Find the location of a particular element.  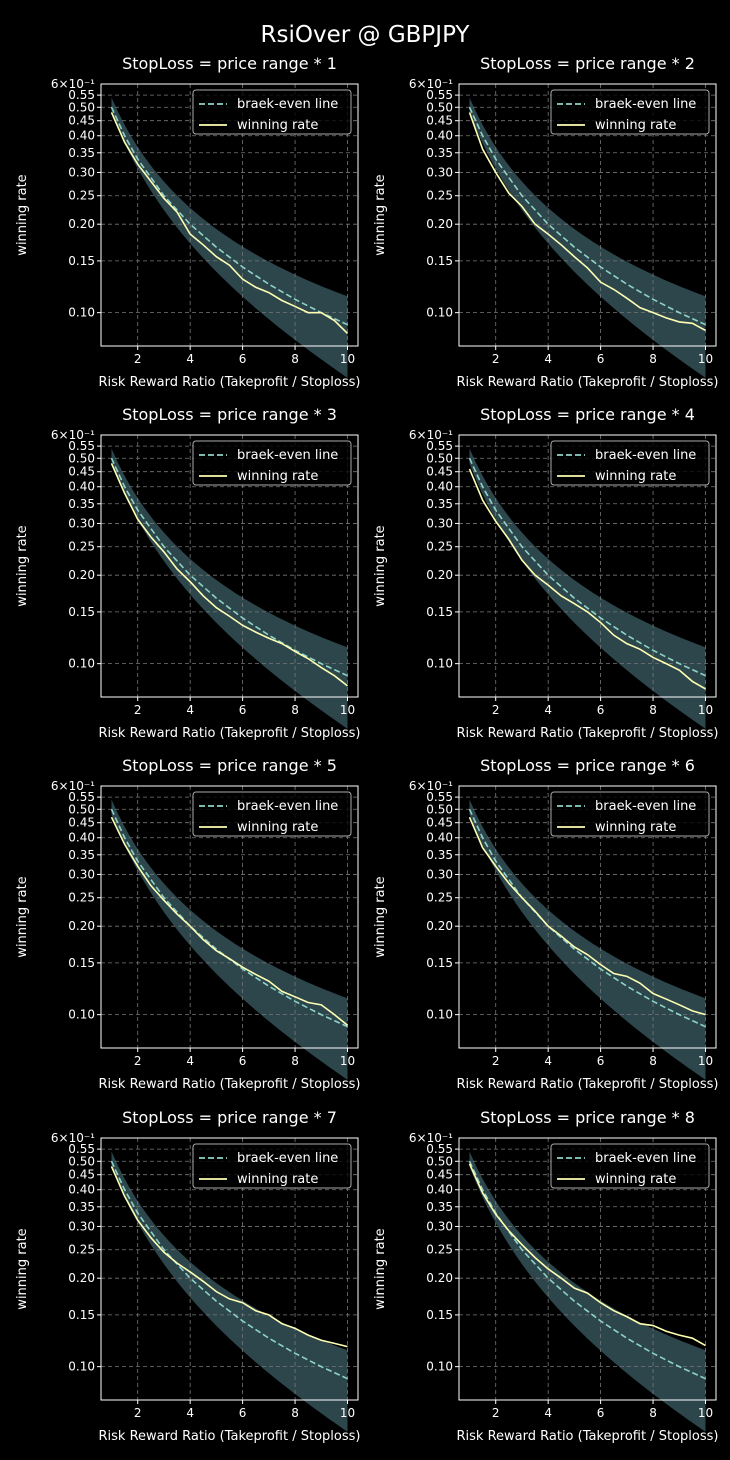

y-tick-label: 0.45 is located at coordinates (439, 472).